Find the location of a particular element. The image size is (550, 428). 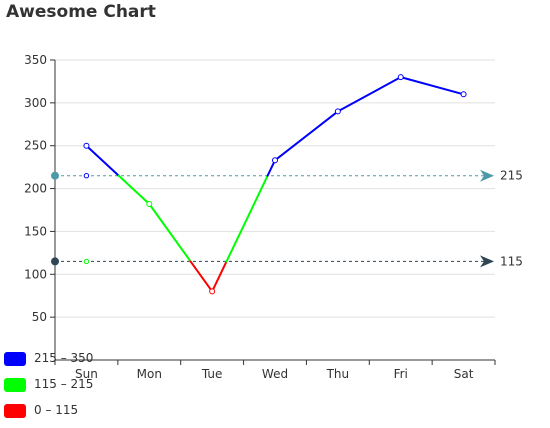

x-tick-label-fri: Fri is located at coordinates (401, 374).